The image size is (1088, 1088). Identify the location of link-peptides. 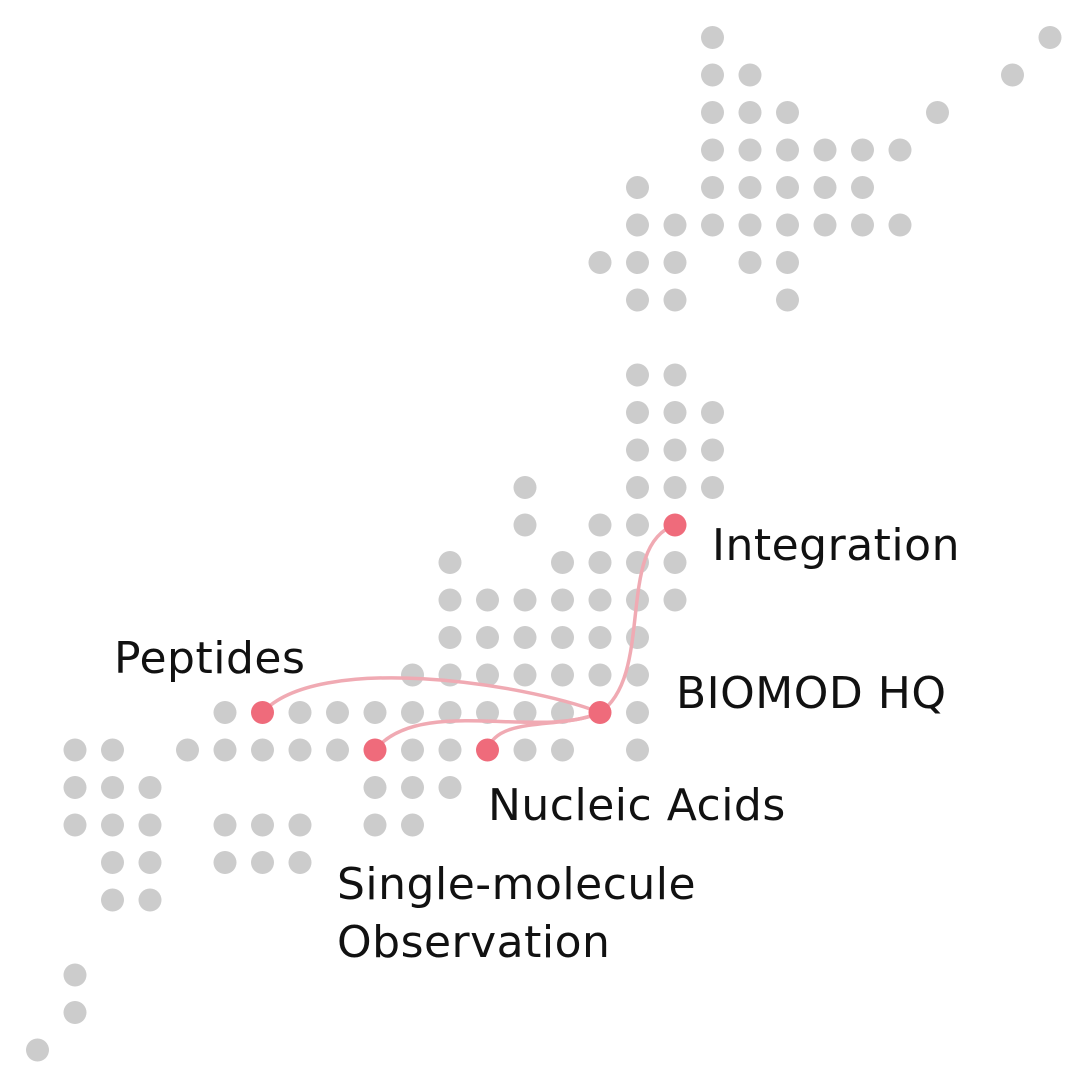
(431, 695).